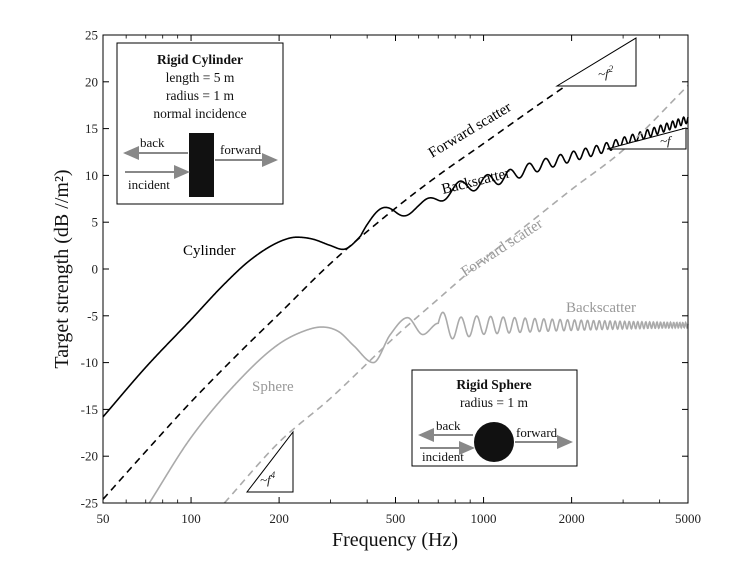 The image size is (739, 562). Describe the element at coordinates (395, 540) in the screenshot. I see `x-axis-title: Frequency (Hz)` at that location.